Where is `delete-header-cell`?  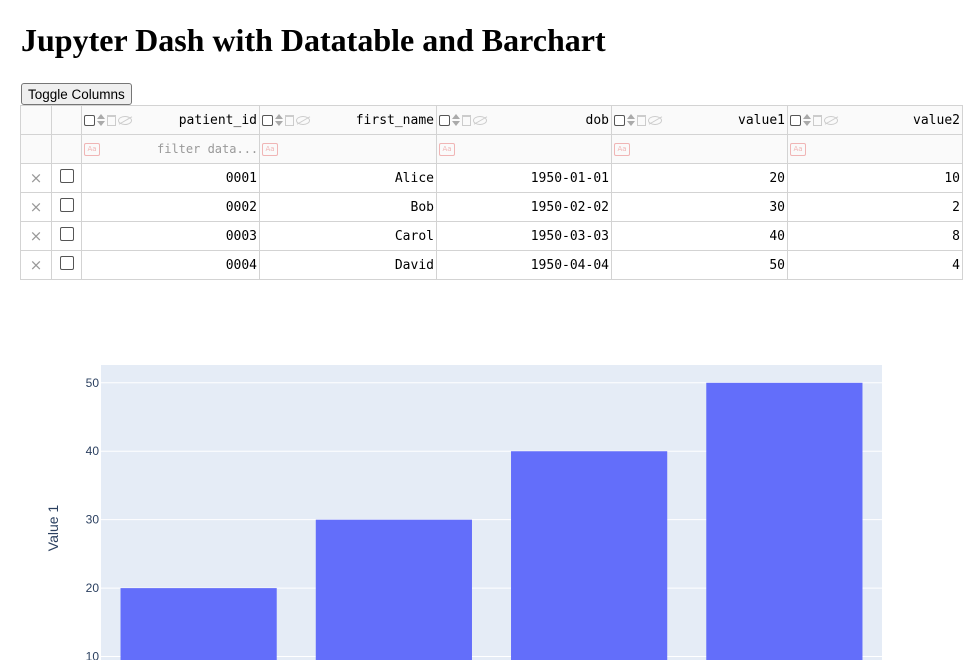 delete-header-cell is located at coordinates (36, 120).